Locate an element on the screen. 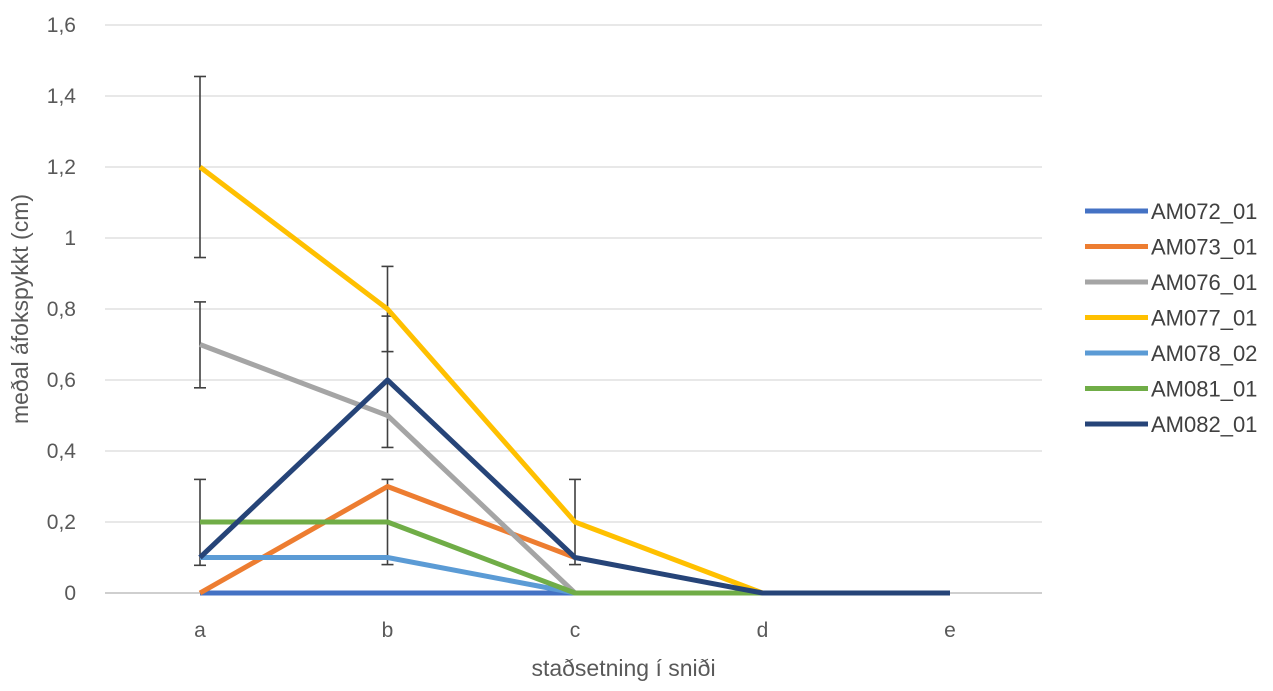 This screenshot has width=1273, height=691. legend-item: AM077_01 is located at coordinates (1171, 318).